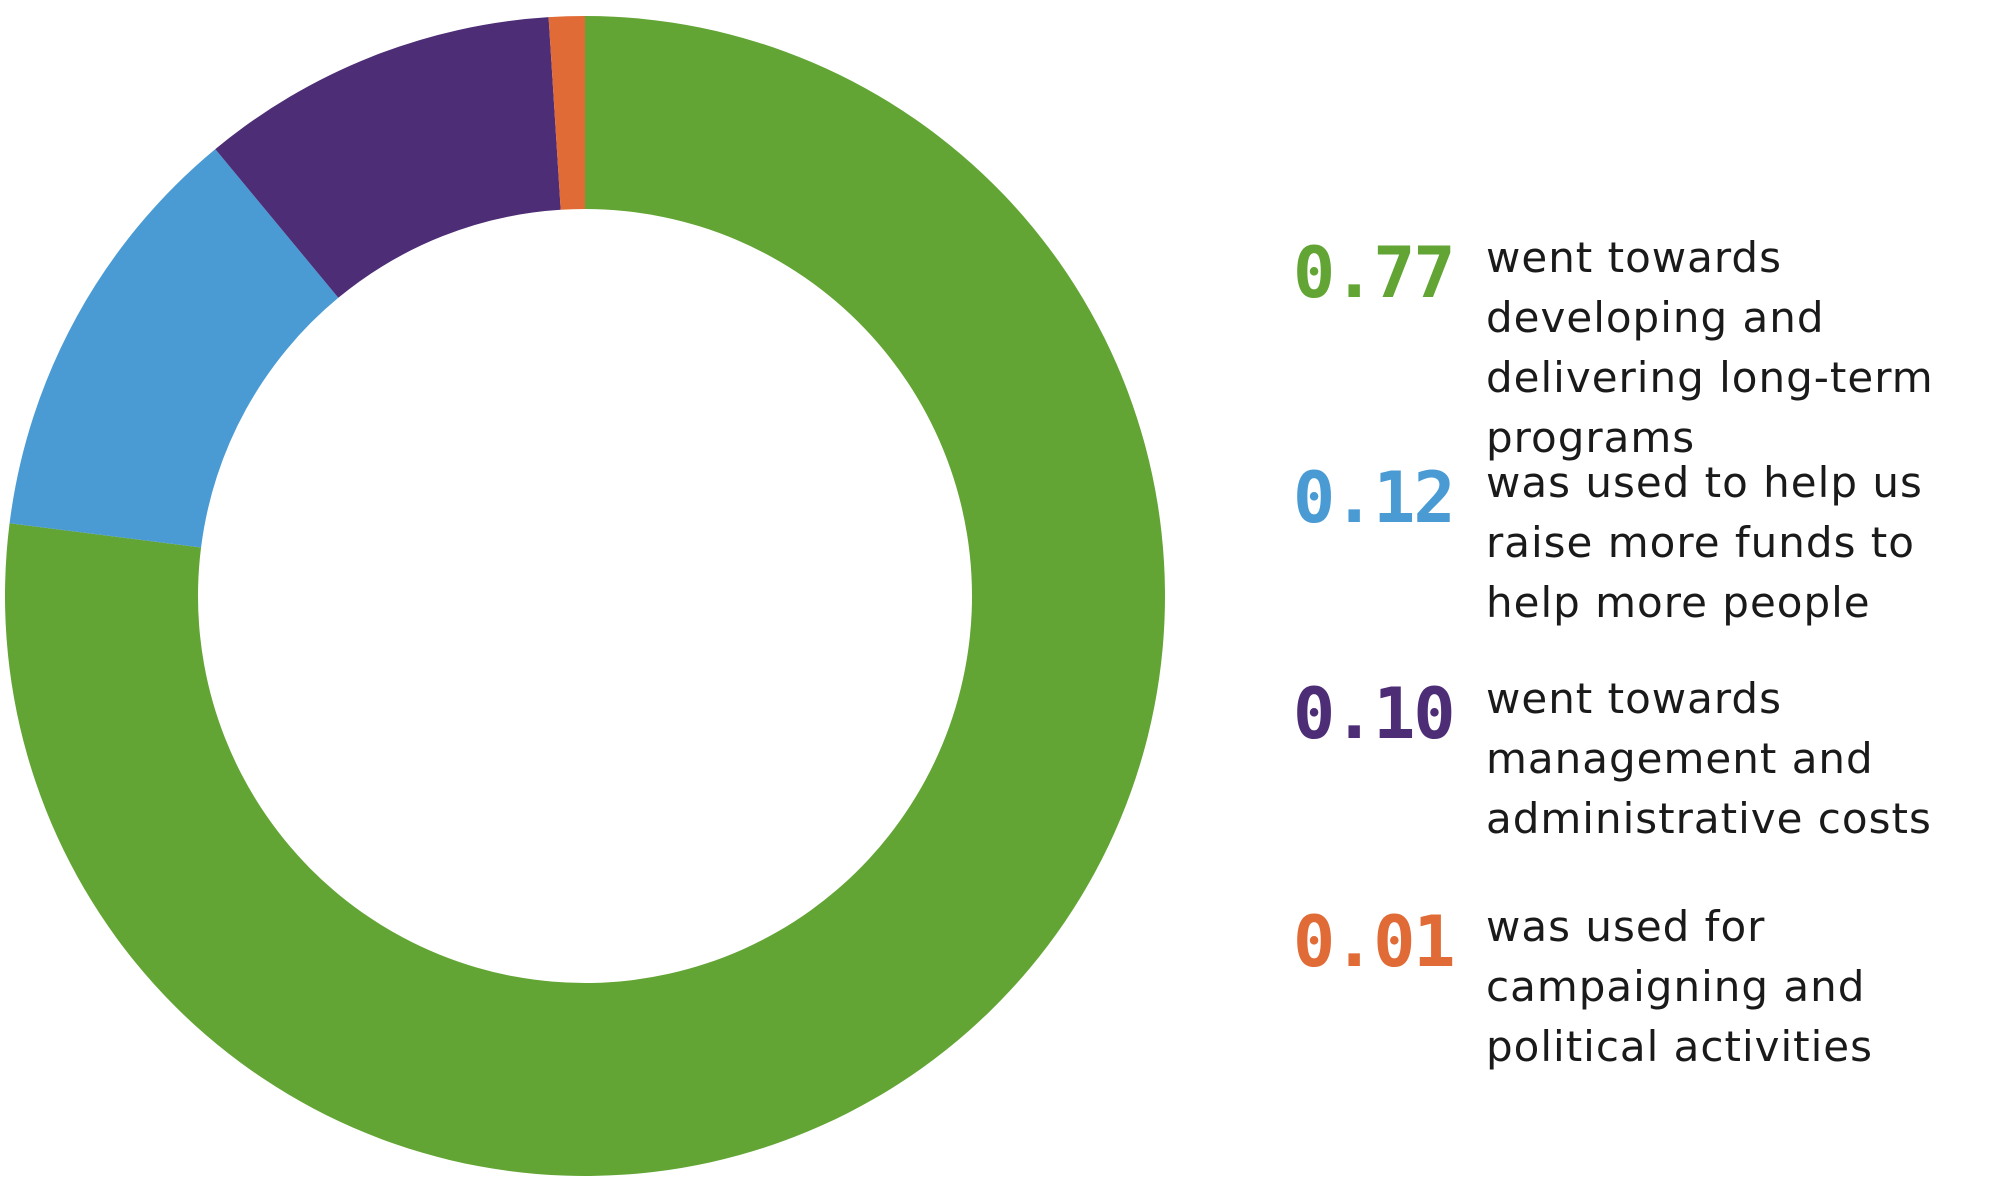 The image size is (2000, 1178). What do you see at coordinates (388, 157) in the screenshot?
I see `slice-management` at bounding box center [388, 157].